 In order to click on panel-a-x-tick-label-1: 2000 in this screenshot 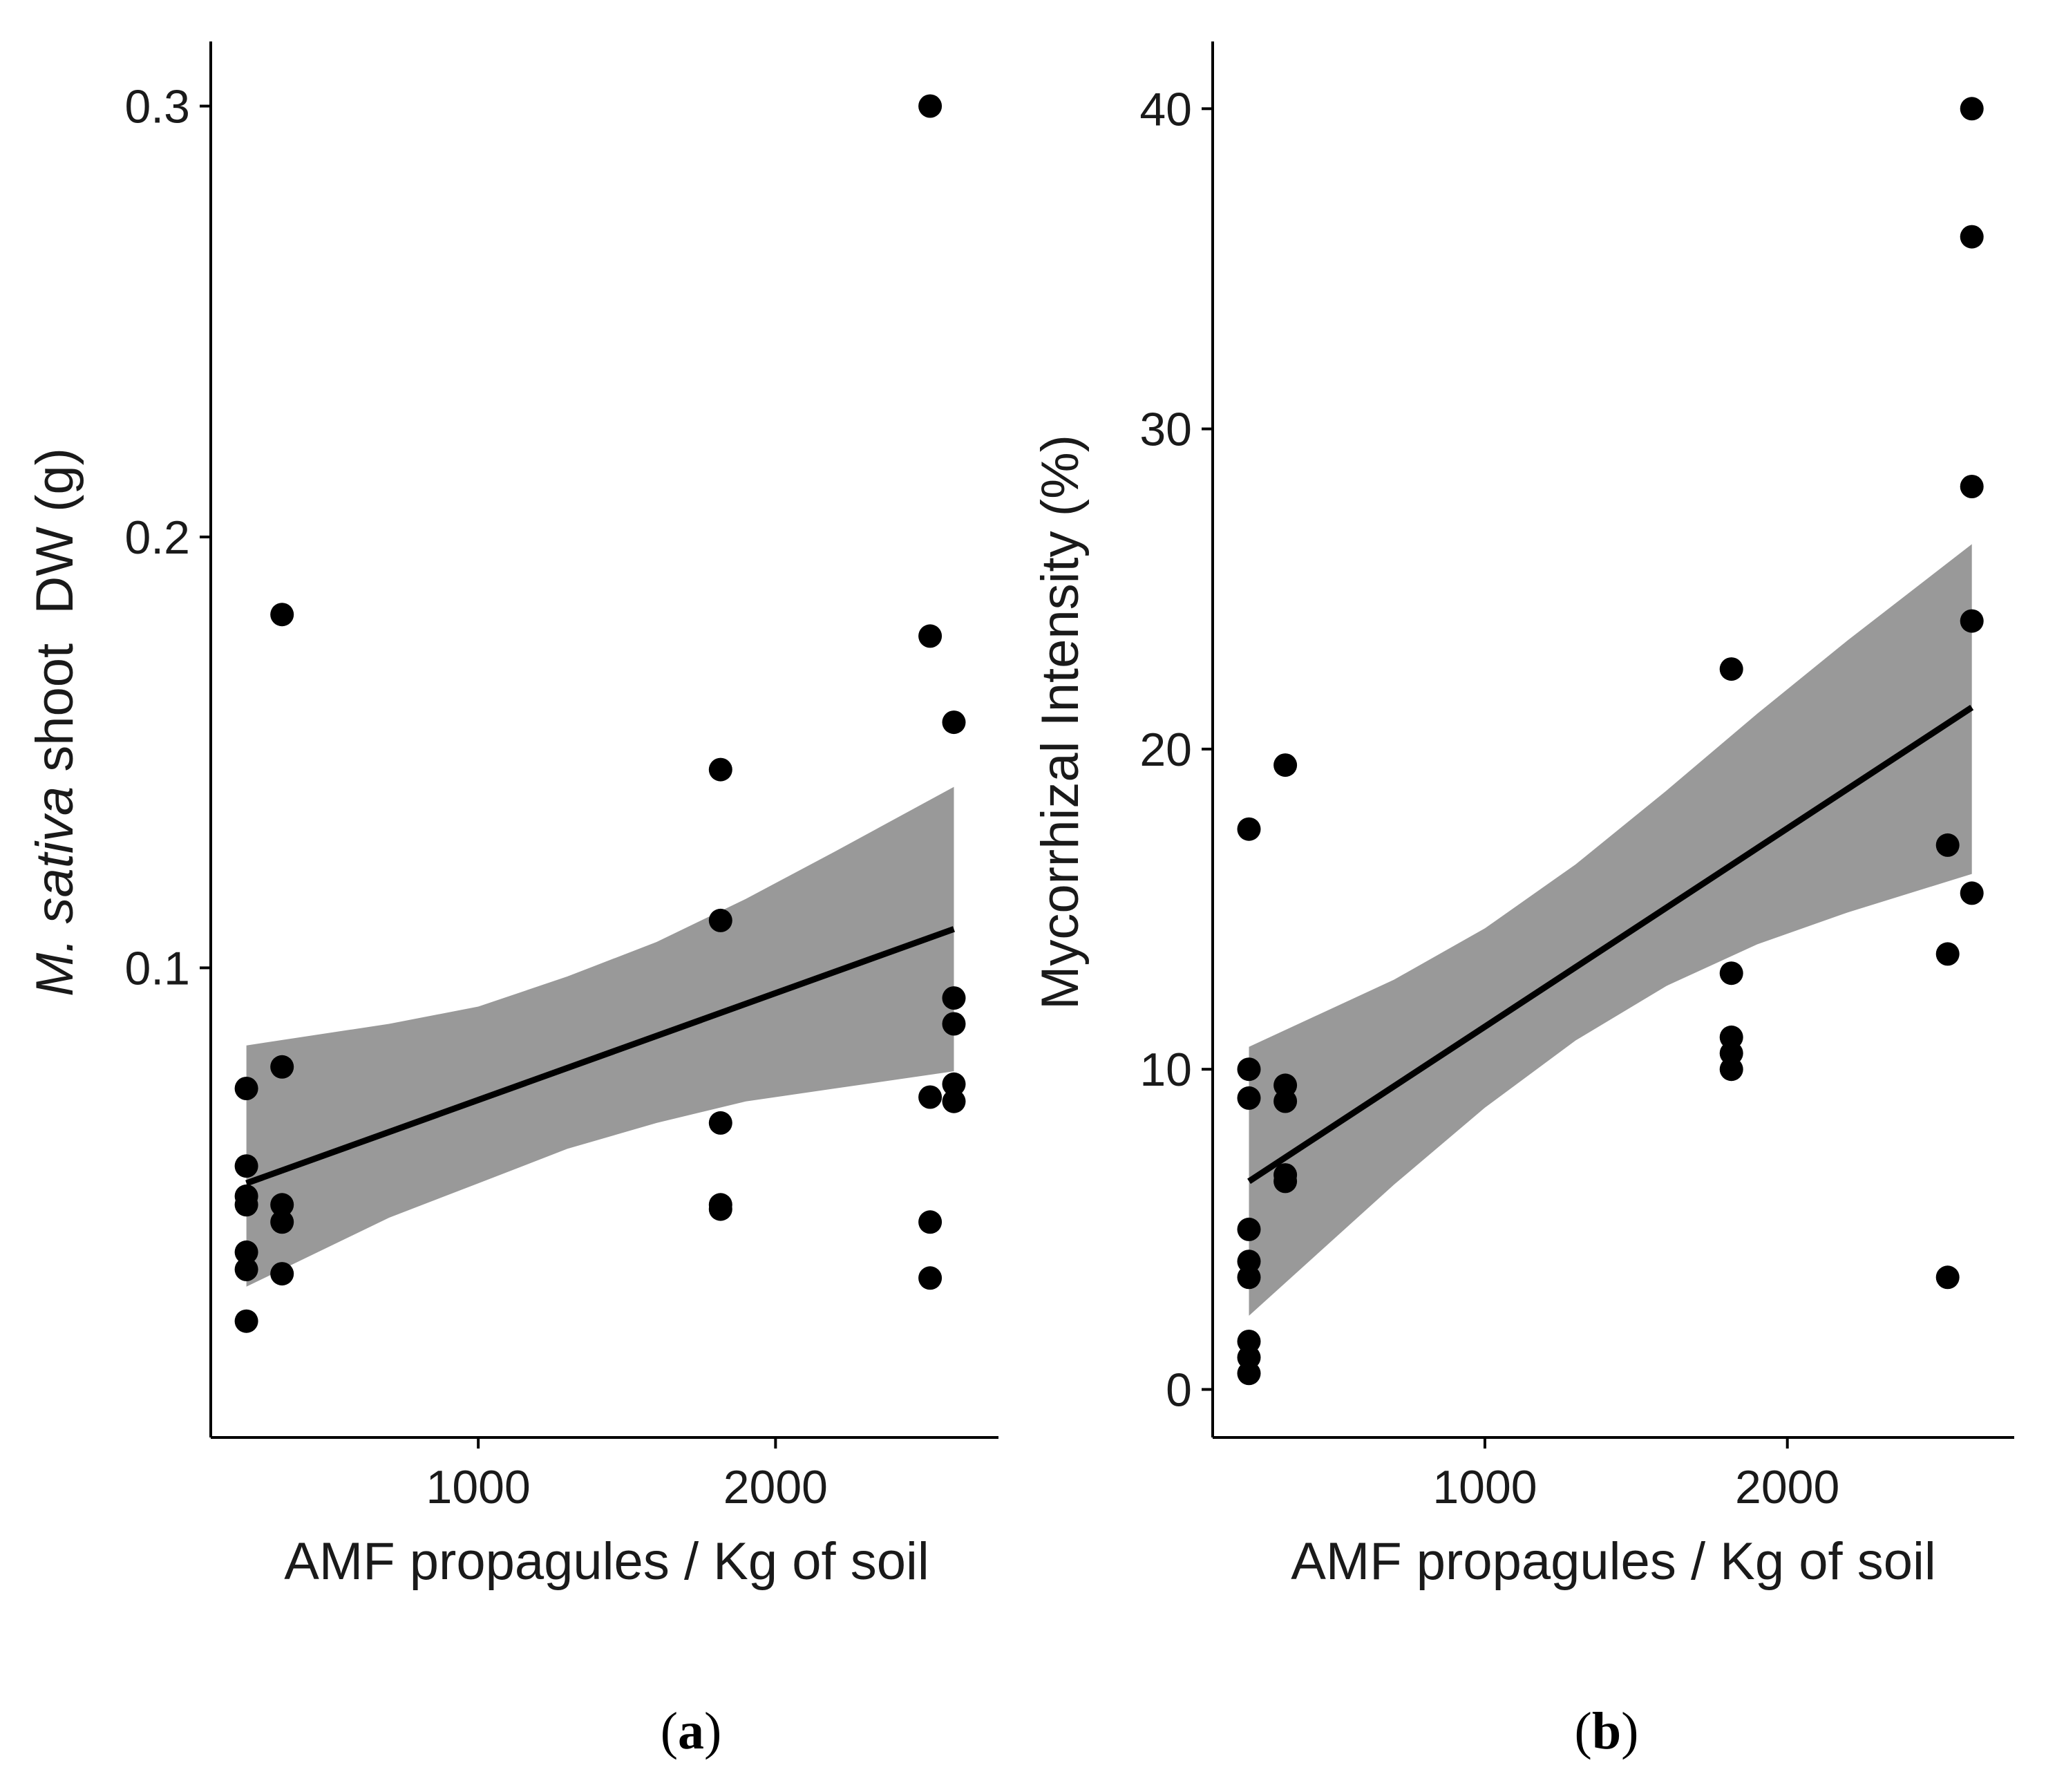, I will do `click(775, 1487)`.